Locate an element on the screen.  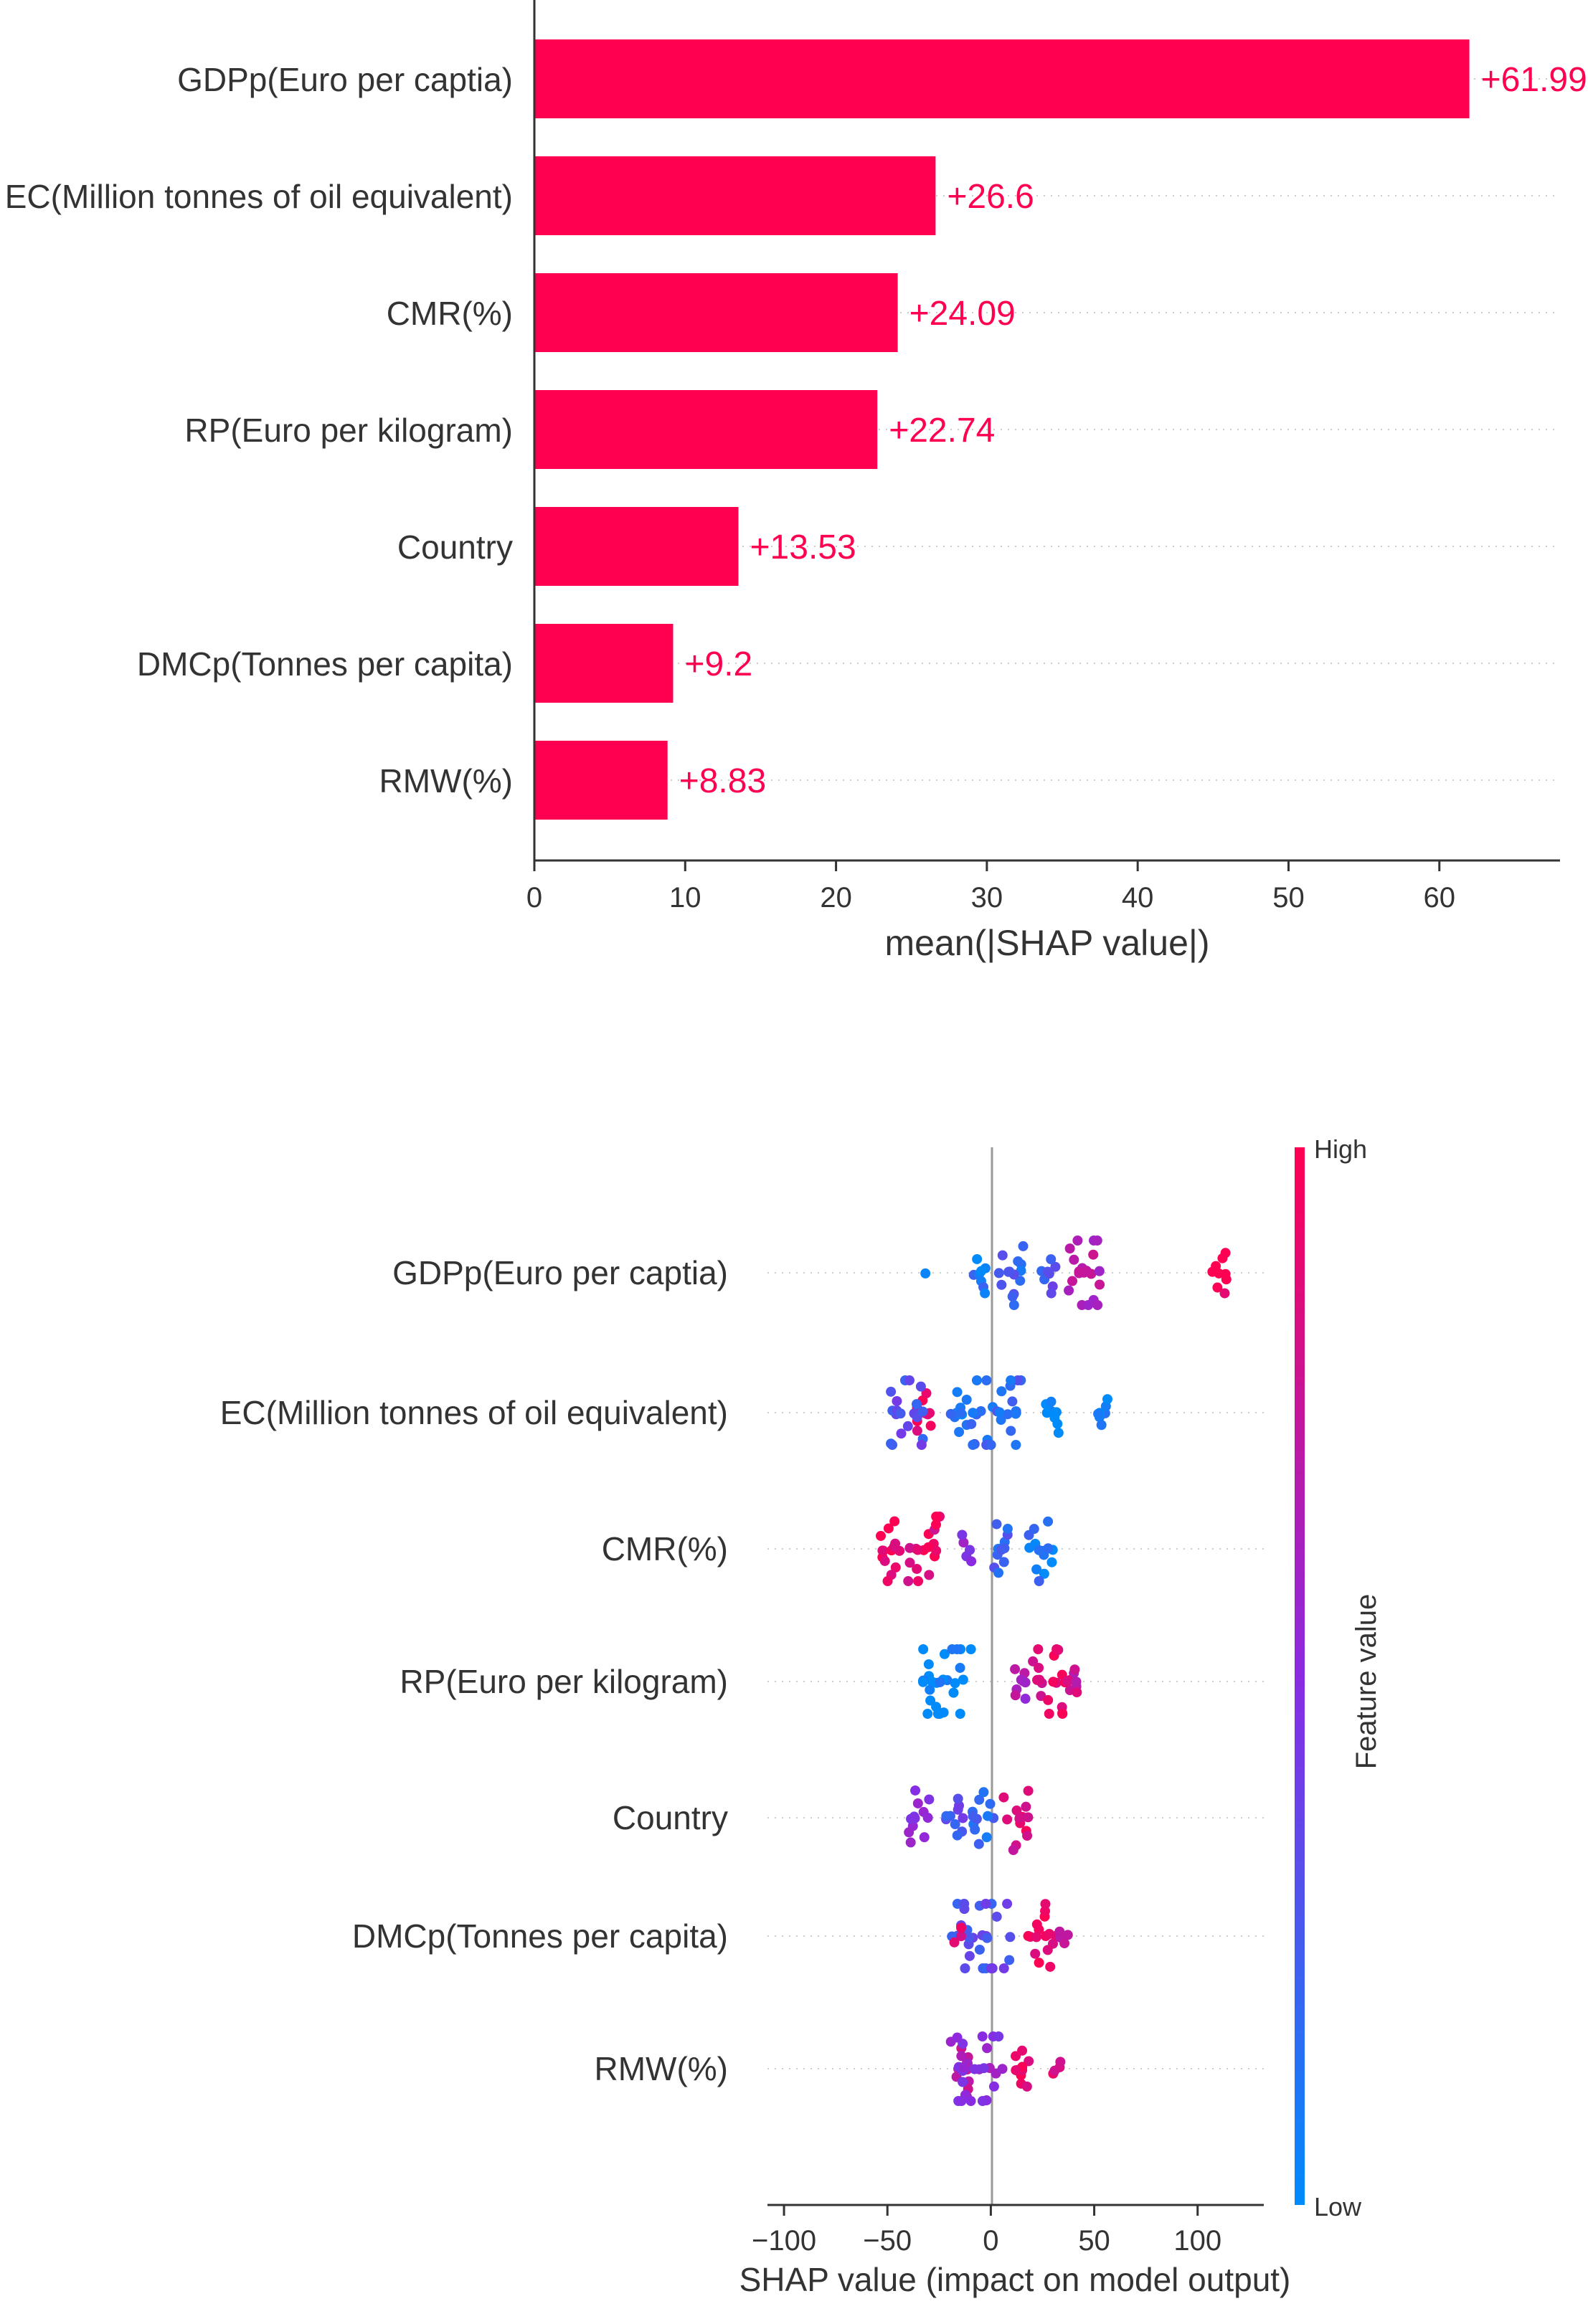
bar-category-label: DMCp(Tonnes per capita) is located at coordinates (325, 664).